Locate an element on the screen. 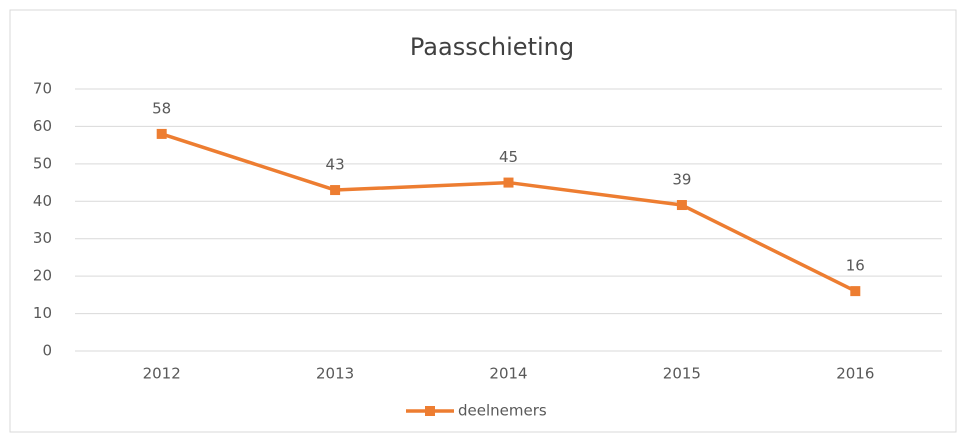  data-label: 45 is located at coordinates (508, 157).